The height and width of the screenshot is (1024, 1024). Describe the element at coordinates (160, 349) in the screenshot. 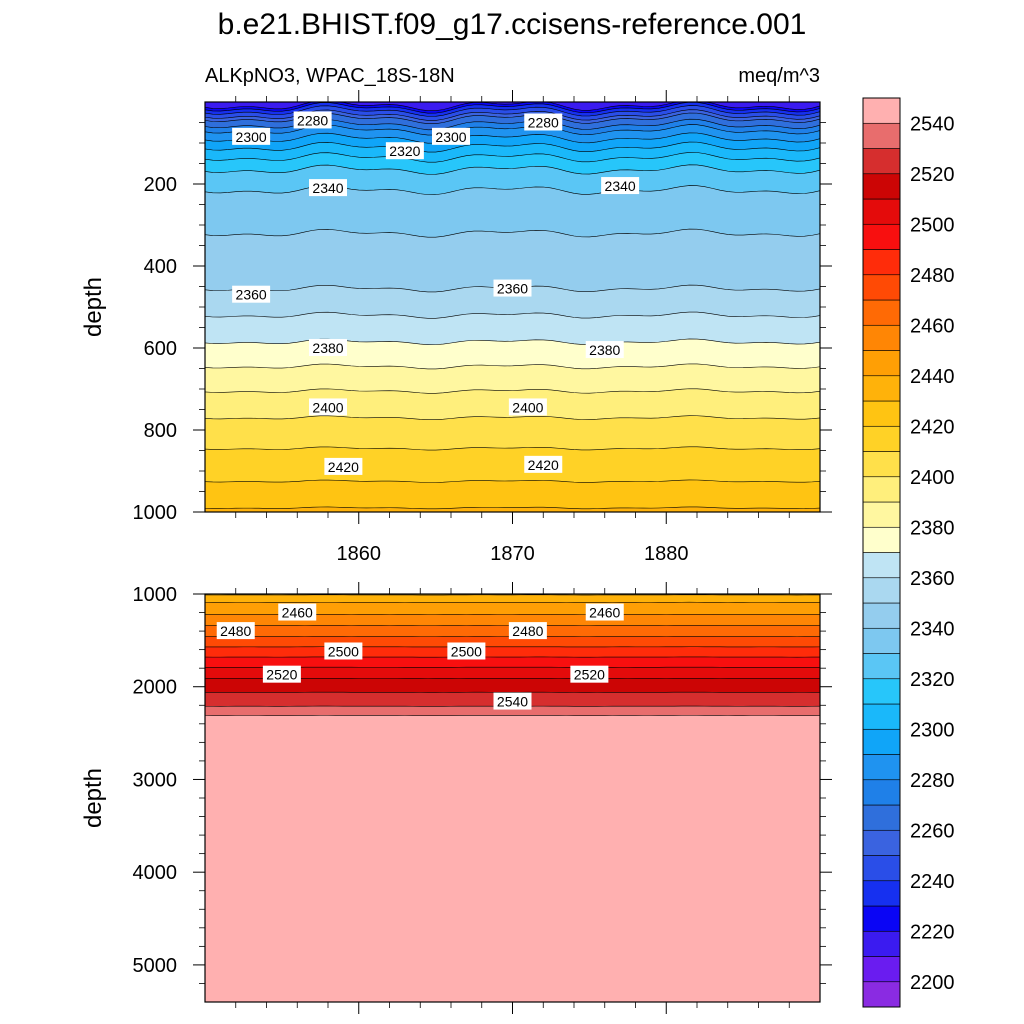

I see `y-tick-label: 600` at that location.